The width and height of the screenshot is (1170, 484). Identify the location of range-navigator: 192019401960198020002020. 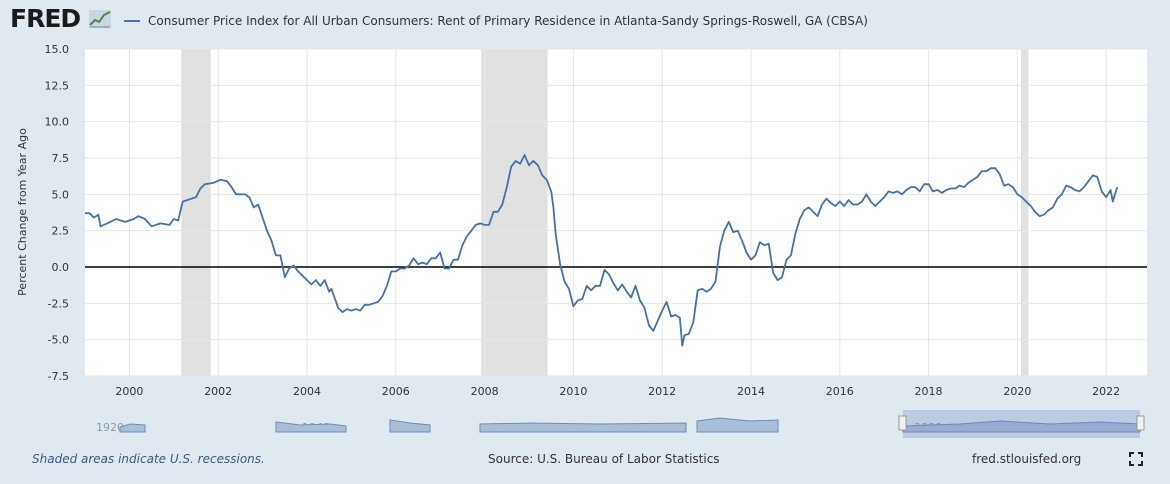
(616, 420).